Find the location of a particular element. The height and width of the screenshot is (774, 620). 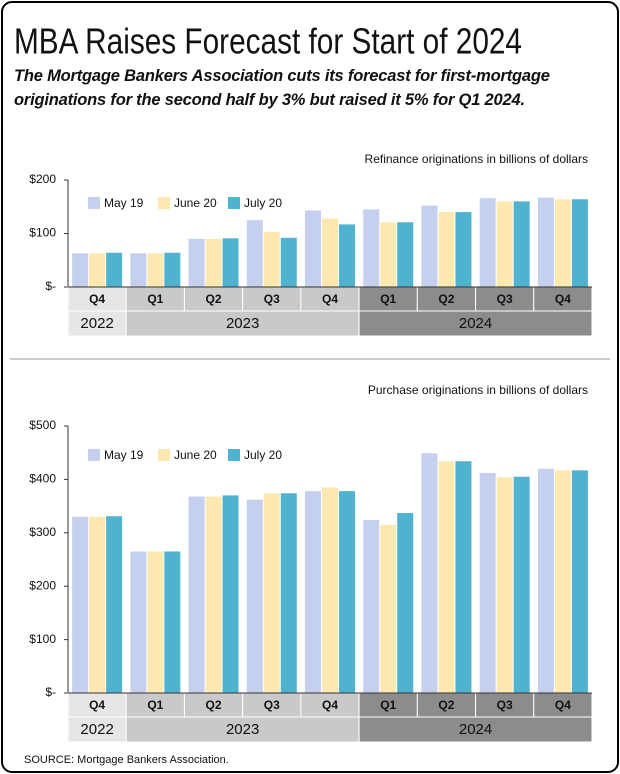

year-label: 2022 is located at coordinates (96, 729).